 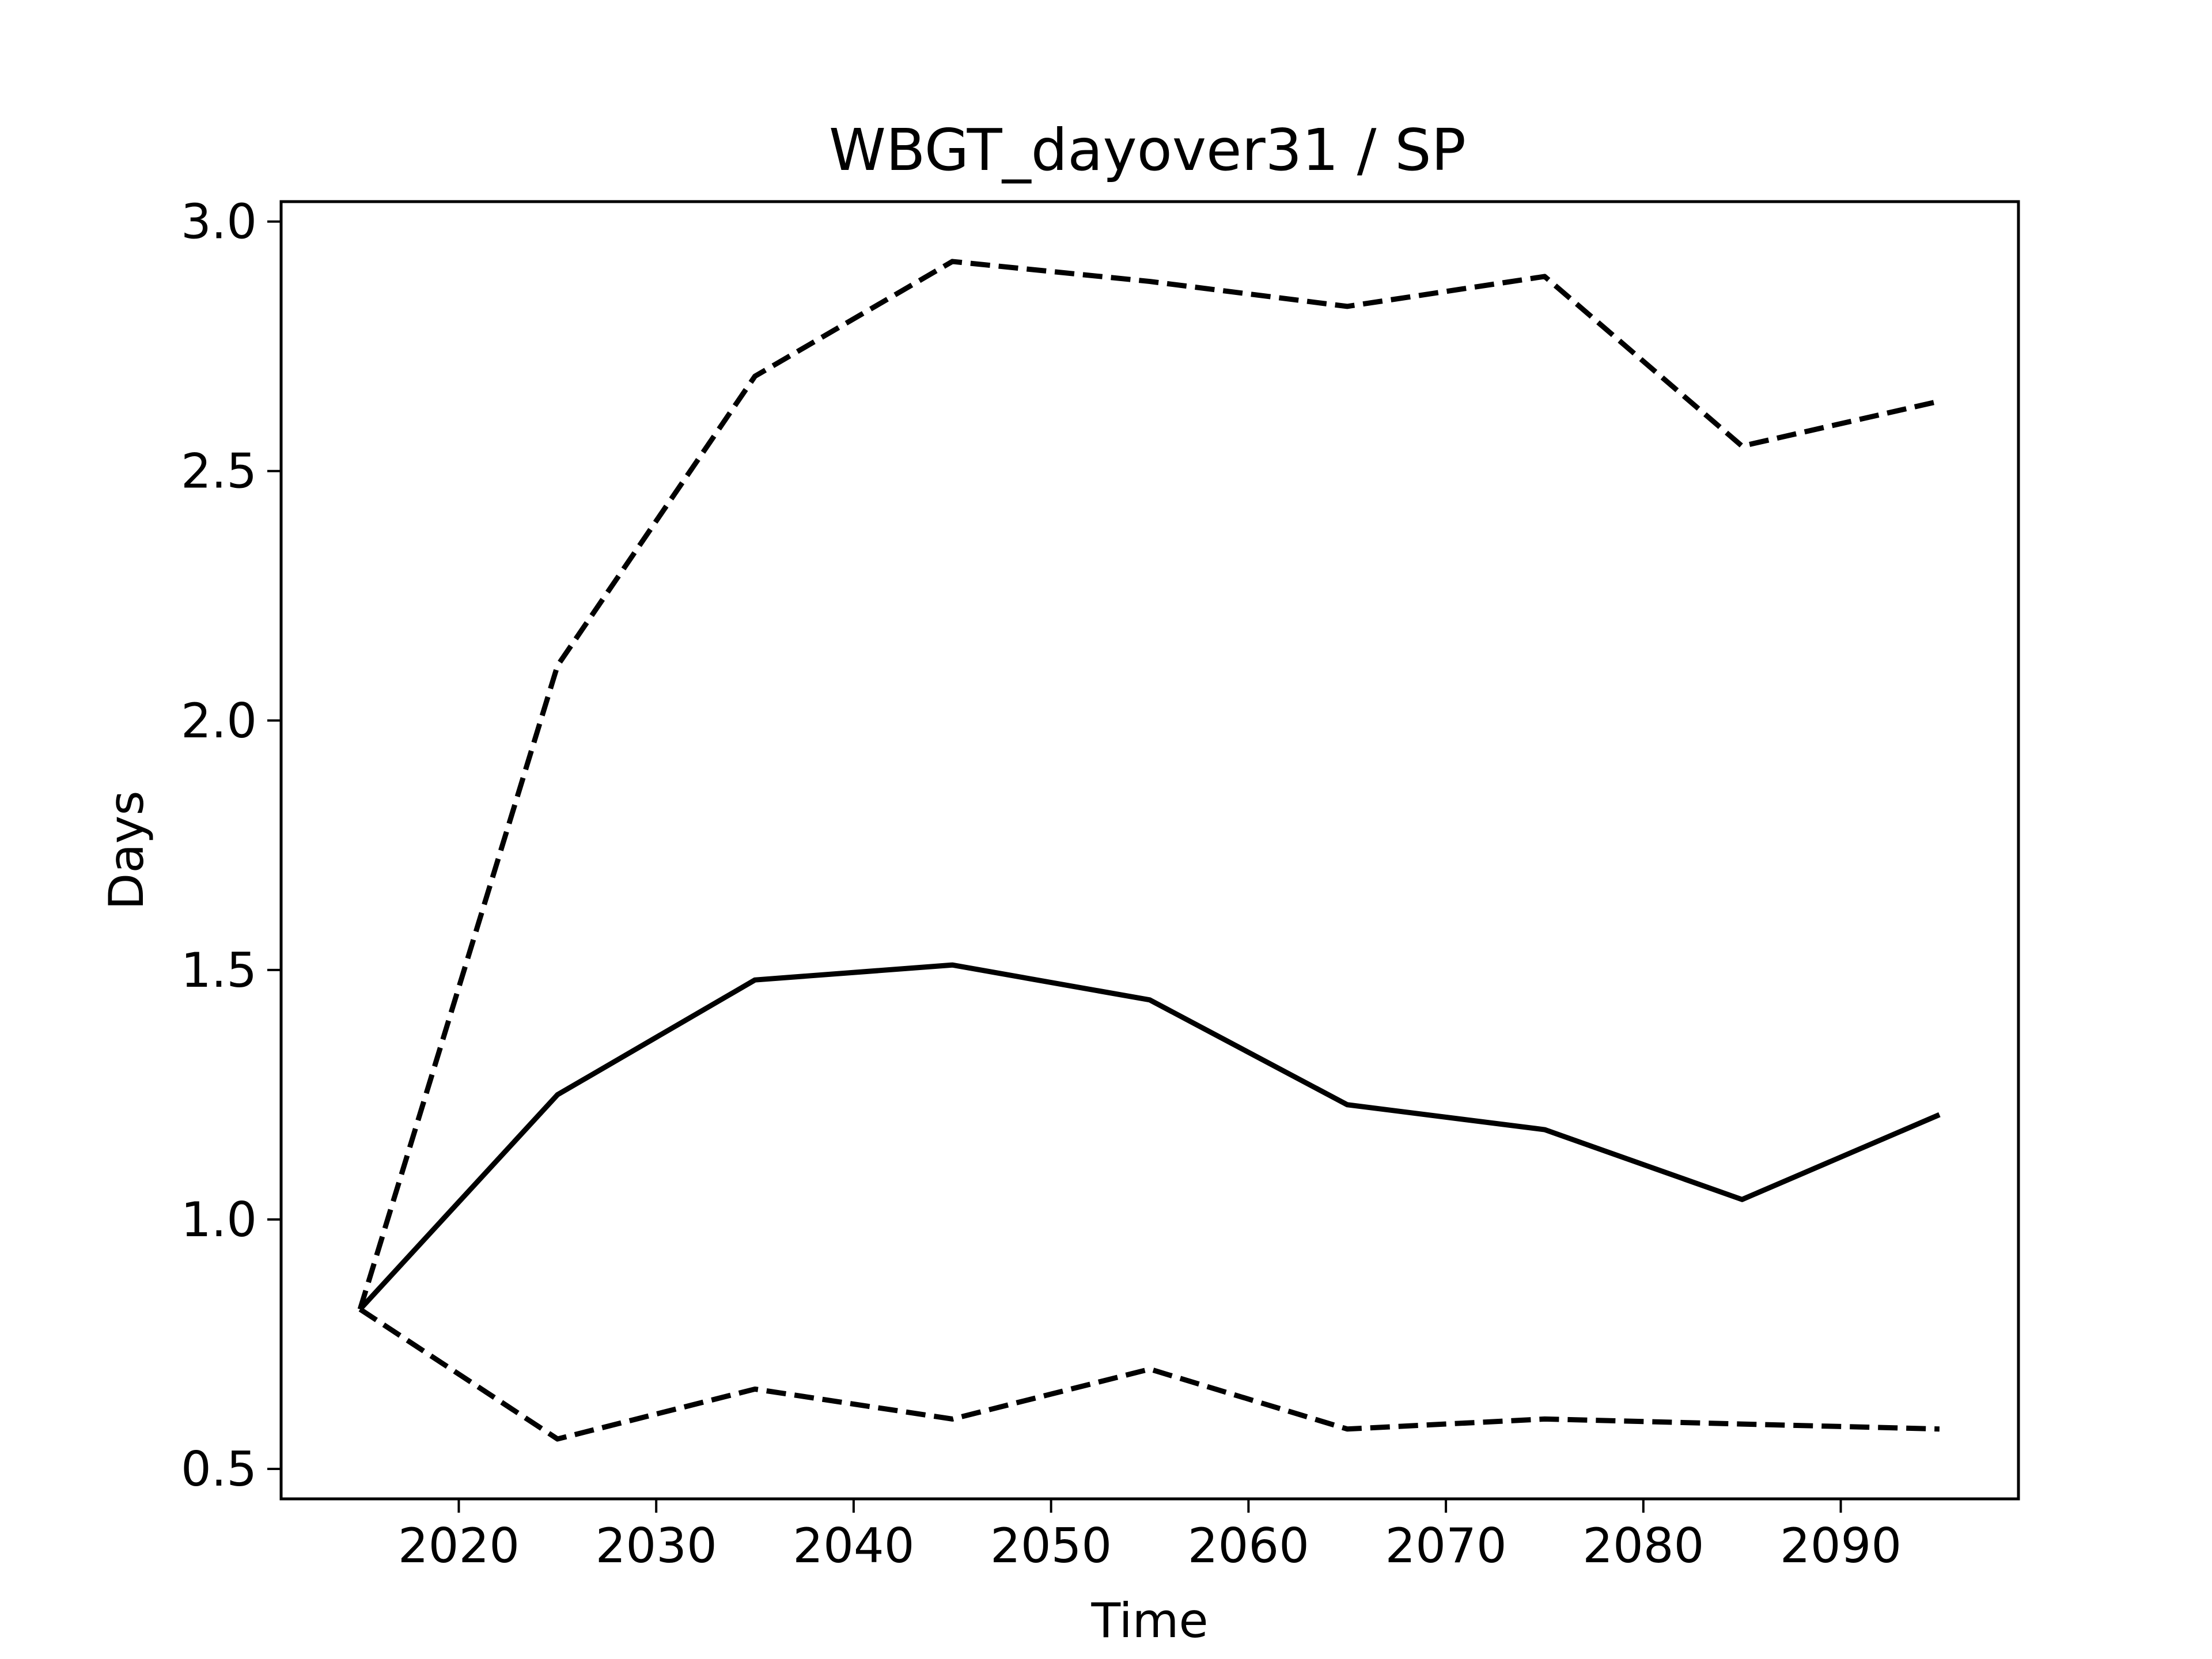 I want to click on x-tick-label: 2070, so click(x=1445, y=1546).